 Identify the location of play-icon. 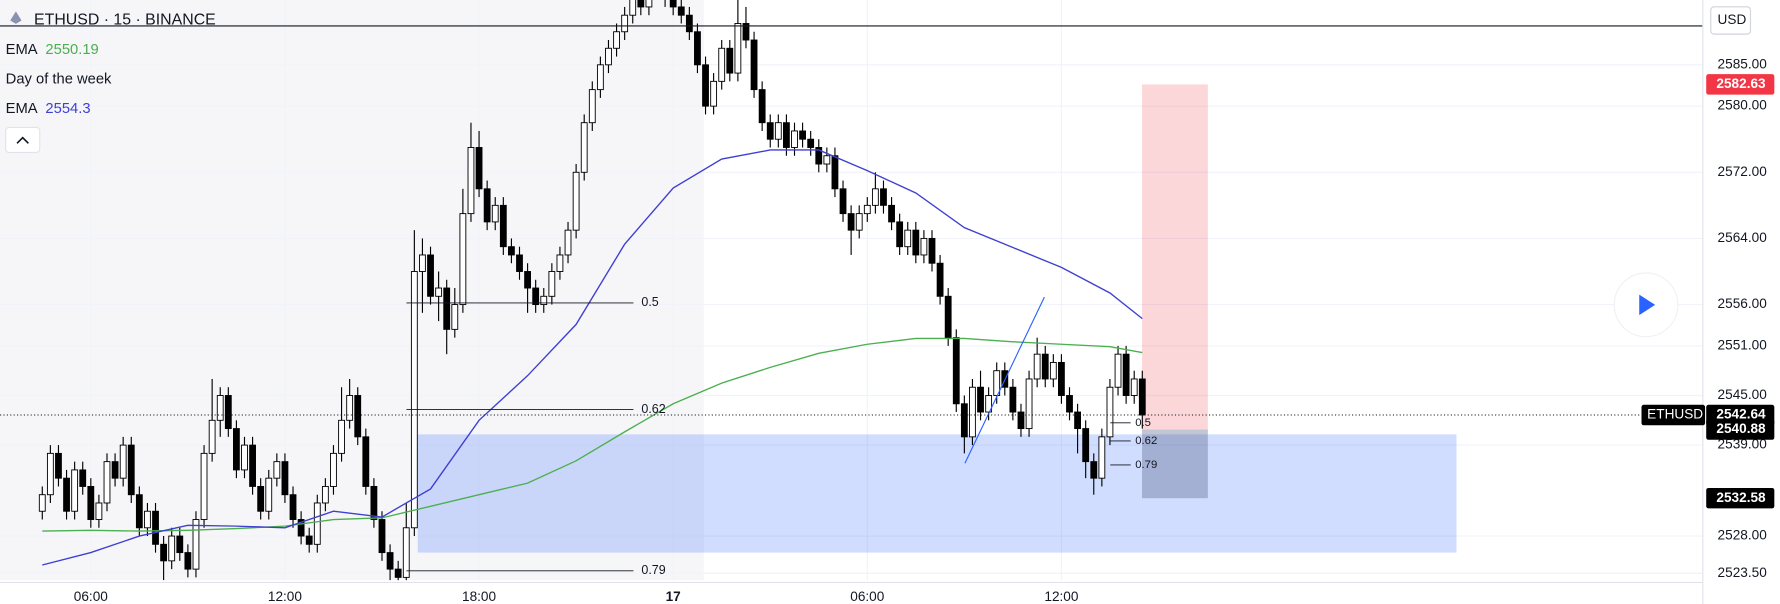
(1647, 305).